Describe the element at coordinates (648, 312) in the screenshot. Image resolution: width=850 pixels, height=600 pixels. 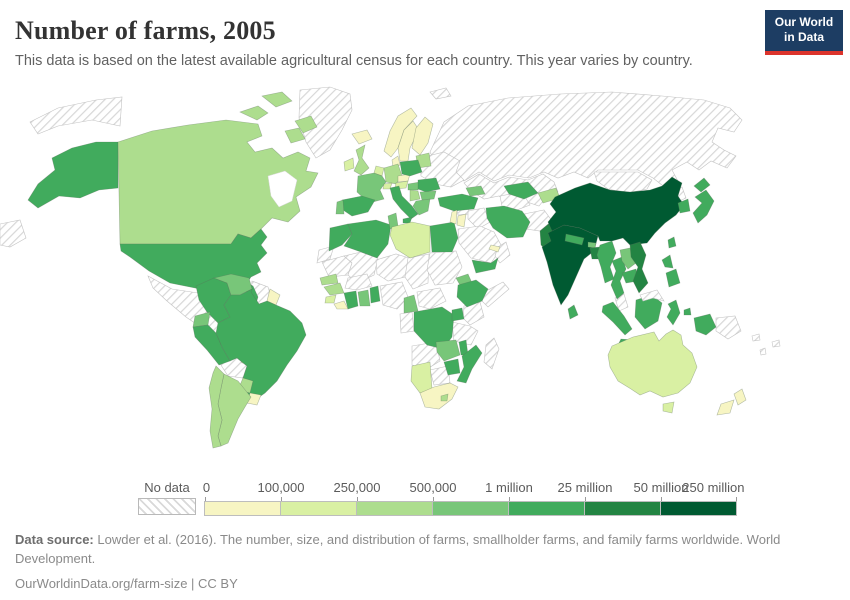
I see `country-indonesia-borneo` at that location.